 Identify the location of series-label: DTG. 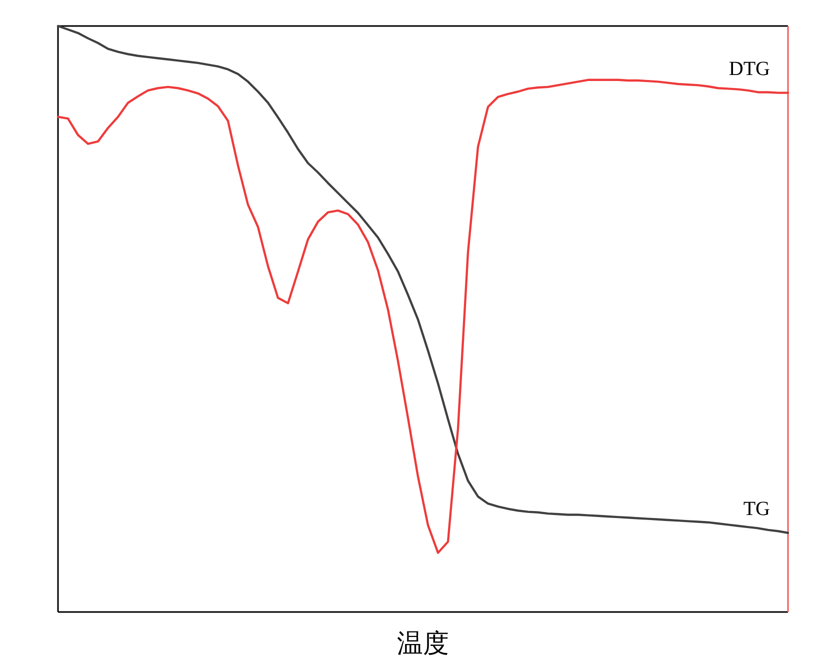
(749, 69).